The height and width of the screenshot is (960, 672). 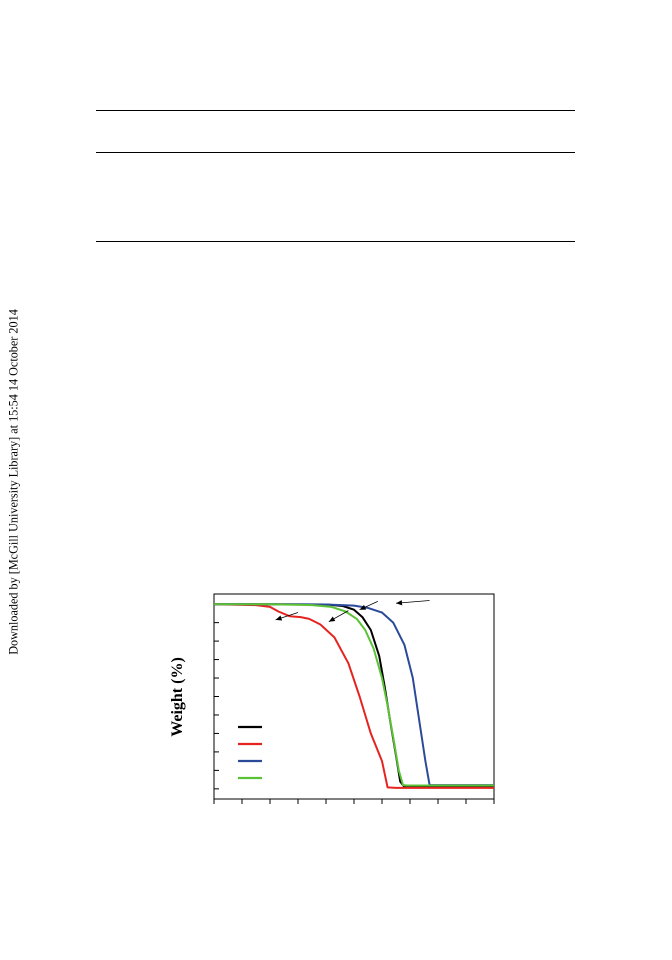 What do you see at coordinates (216, 696) in the screenshot?
I see `y-ticks` at bounding box center [216, 696].